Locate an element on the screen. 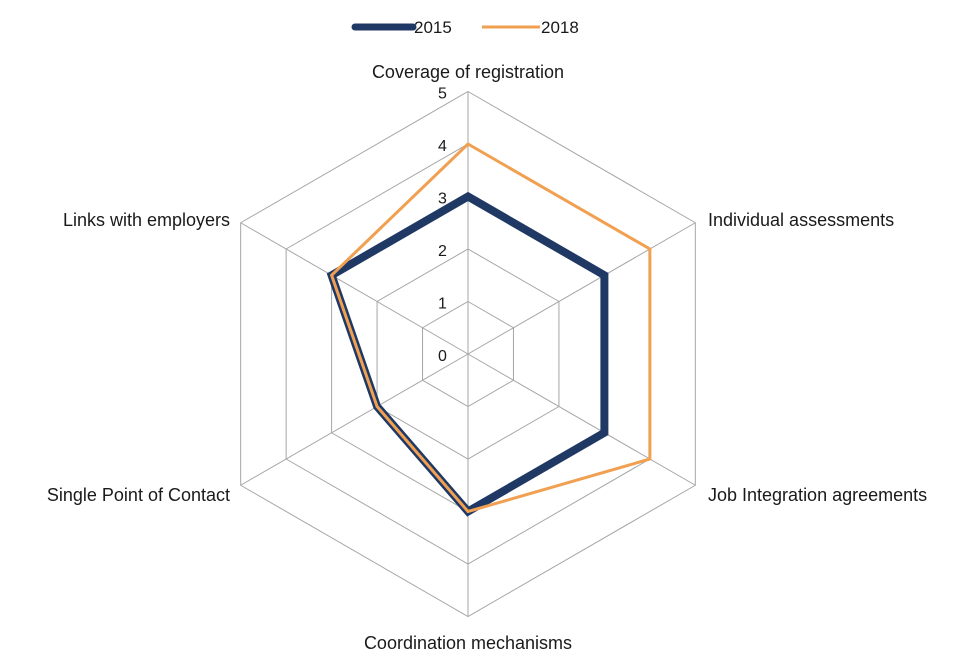 Image resolution: width=970 pixels, height=655 pixels. axis-label-job-integration-agreements: Job Integration agreements is located at coordinates (817, 495).